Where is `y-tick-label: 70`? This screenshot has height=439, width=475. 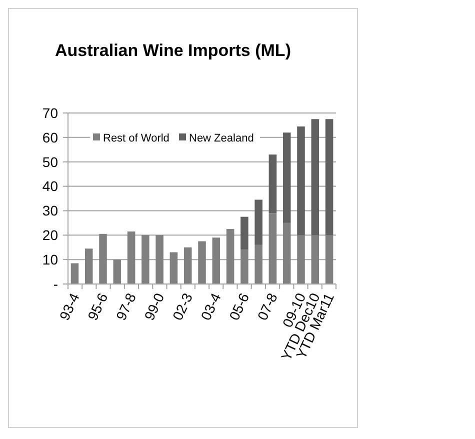 y-tick-label: 70 is located at coordinates (50, 112).